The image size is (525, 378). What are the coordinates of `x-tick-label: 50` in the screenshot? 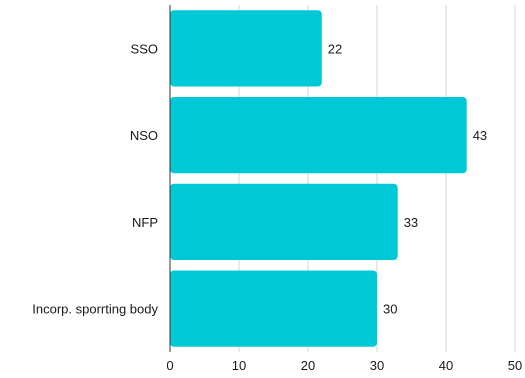 It's located at (515, 365).